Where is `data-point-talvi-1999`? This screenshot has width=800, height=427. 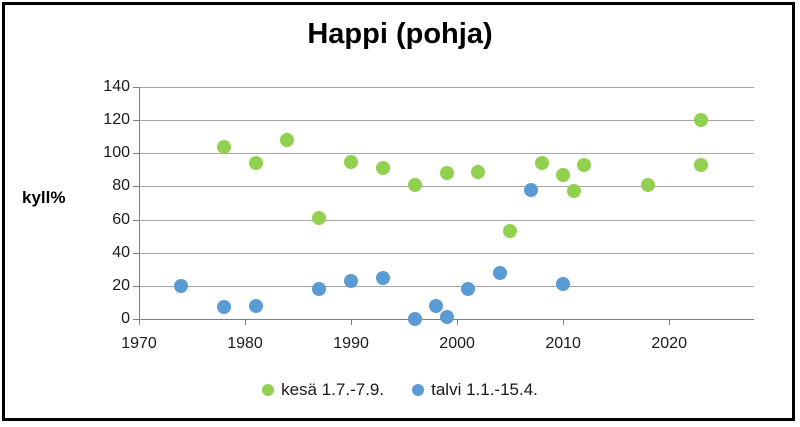
data-point-talvi-1999 is located at coordinates (446, 317).